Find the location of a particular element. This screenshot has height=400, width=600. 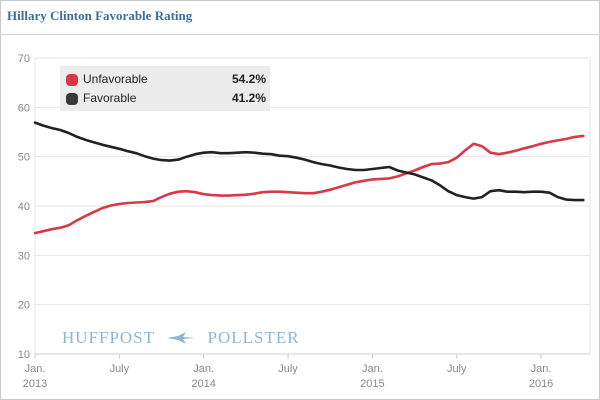

y-tick-label: 60 is located at coordinates (24, 108).